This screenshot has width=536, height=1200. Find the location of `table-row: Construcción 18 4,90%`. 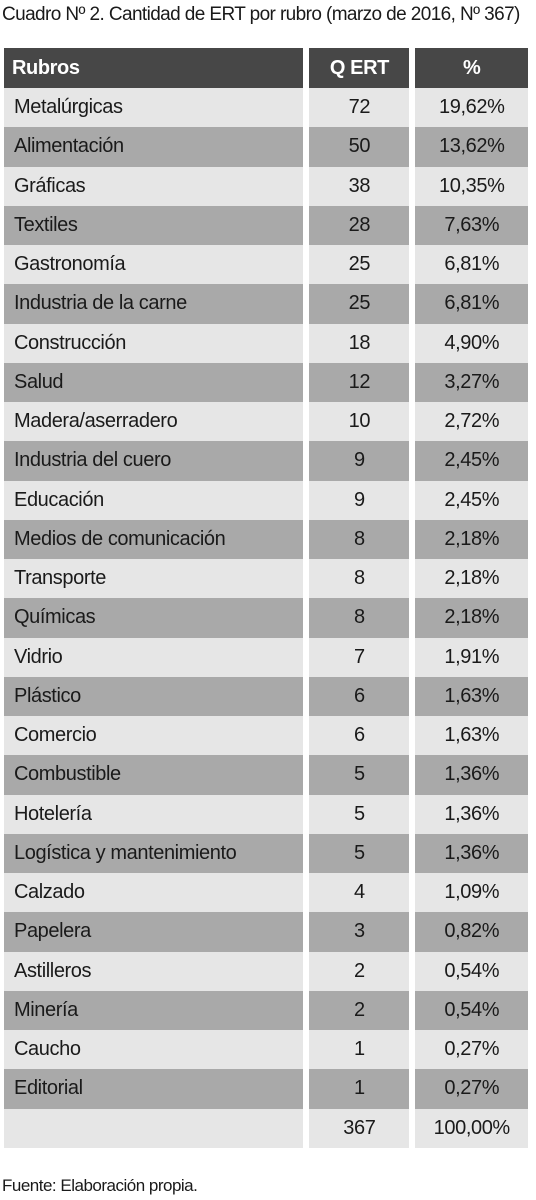

table-row: Construcción 18 4,90% is located at coordinates (266, 343).